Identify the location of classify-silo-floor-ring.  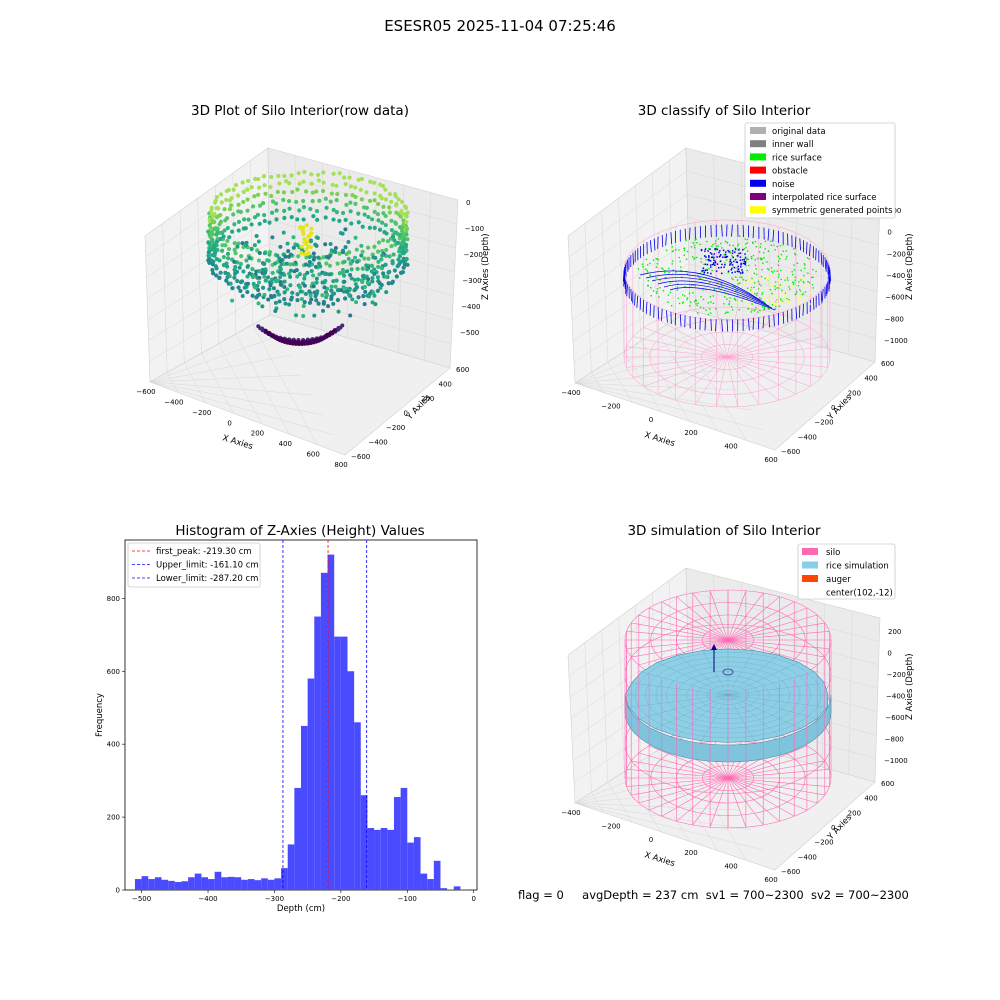
(727, 357).